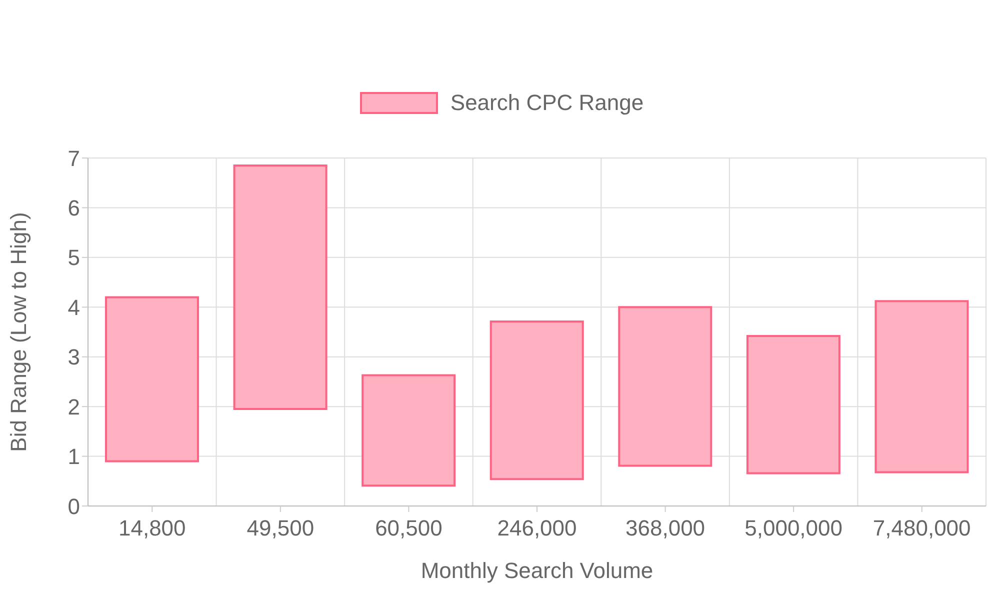  Describe the element at coordinates (74, 158) in the screenshot. I see `y-tick-label: 7` at that location.